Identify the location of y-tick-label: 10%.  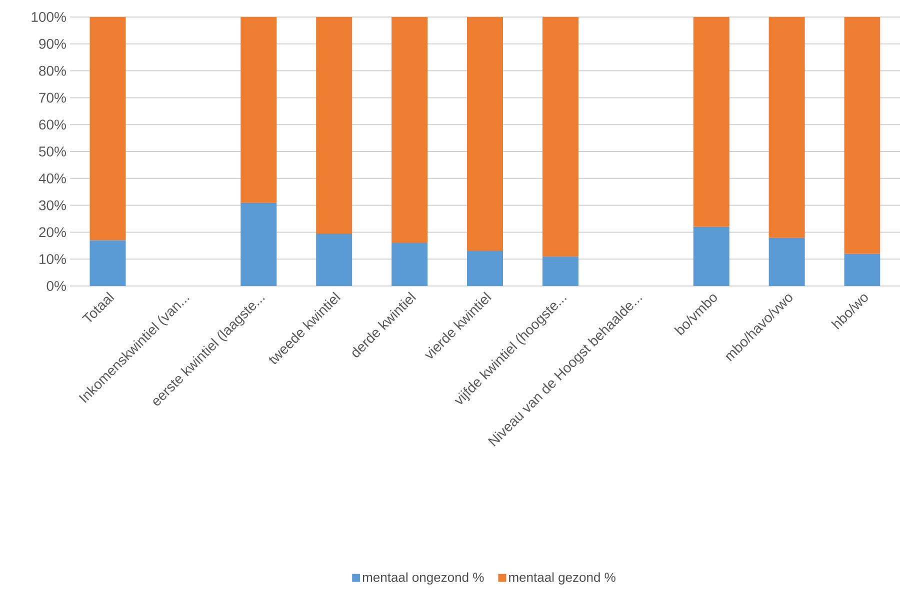
(53, 259).